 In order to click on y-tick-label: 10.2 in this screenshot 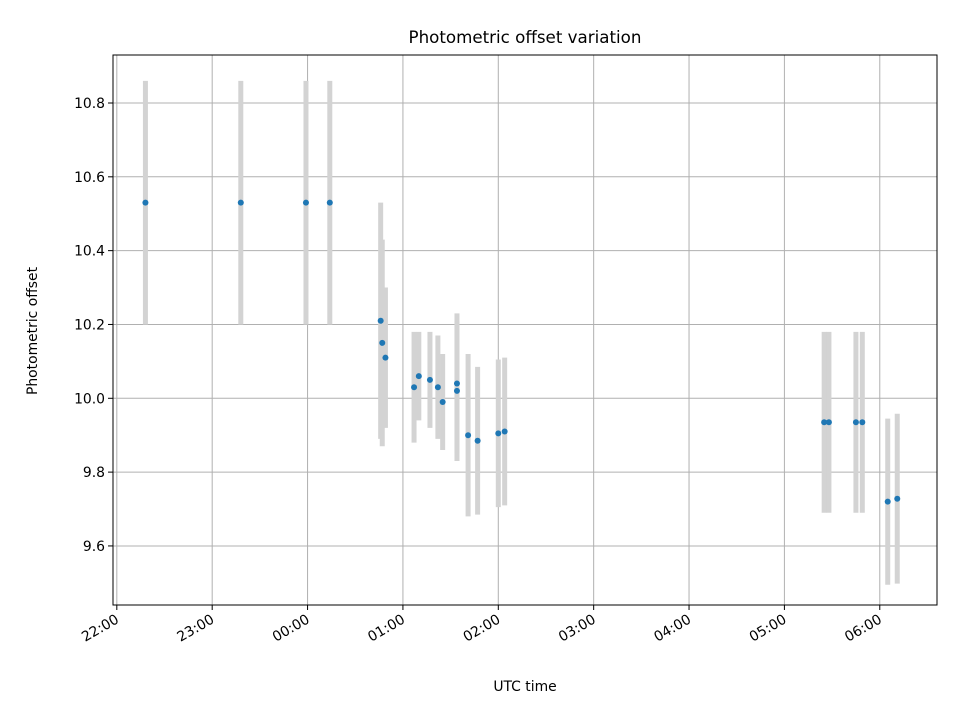, I will do `click(89, 325)`.